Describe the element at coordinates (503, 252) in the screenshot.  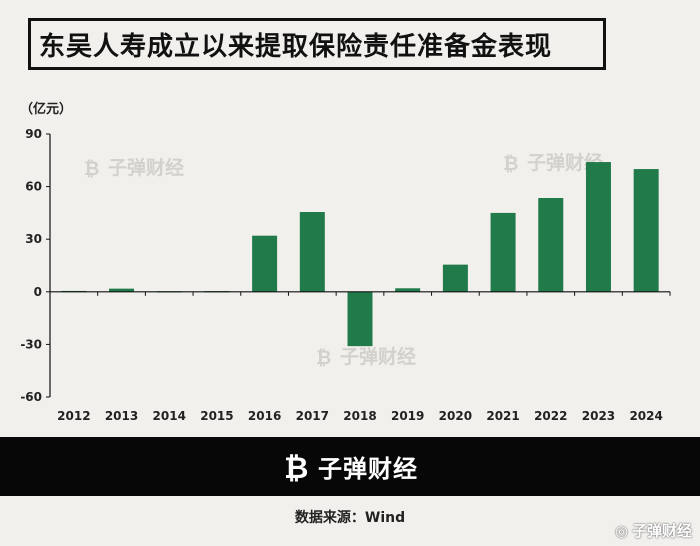
I see `bar-2021` at that location.